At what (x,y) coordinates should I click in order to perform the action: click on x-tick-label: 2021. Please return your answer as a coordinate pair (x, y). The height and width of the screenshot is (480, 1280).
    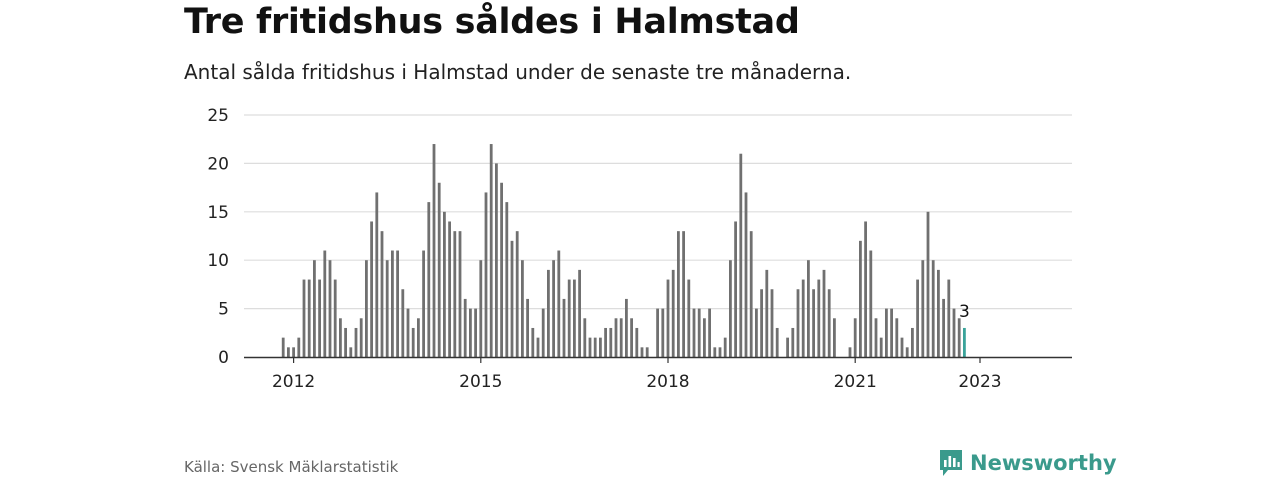
    Looking at the image, I should click on (855, 382).